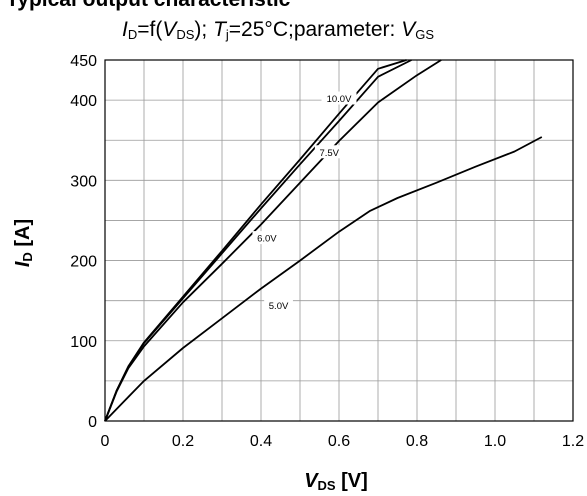 This screenshot has width=587, height=496. I want to click on y-tick-label: 0, so click(92, 422).